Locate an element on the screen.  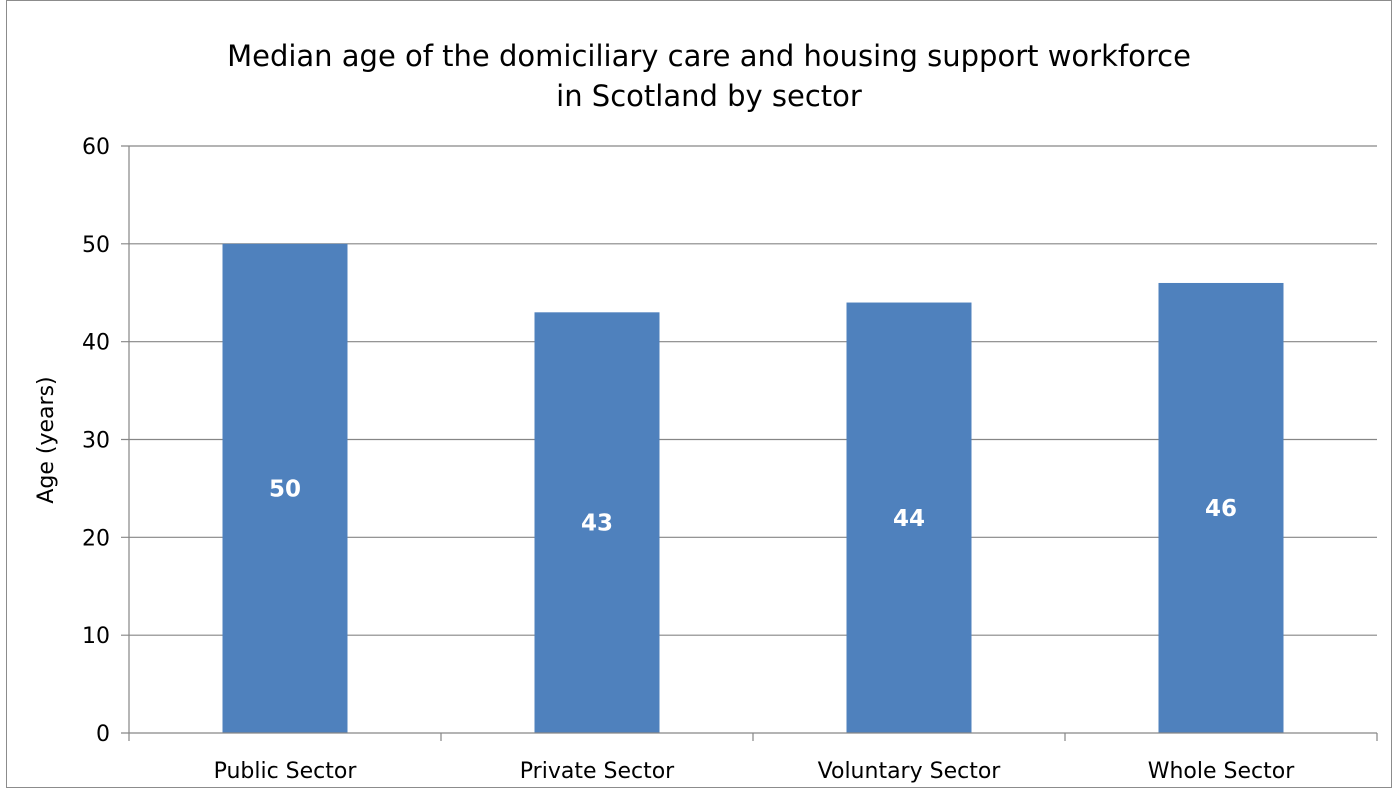
y-tick-label: 60 is located at coordinates (96, 147).